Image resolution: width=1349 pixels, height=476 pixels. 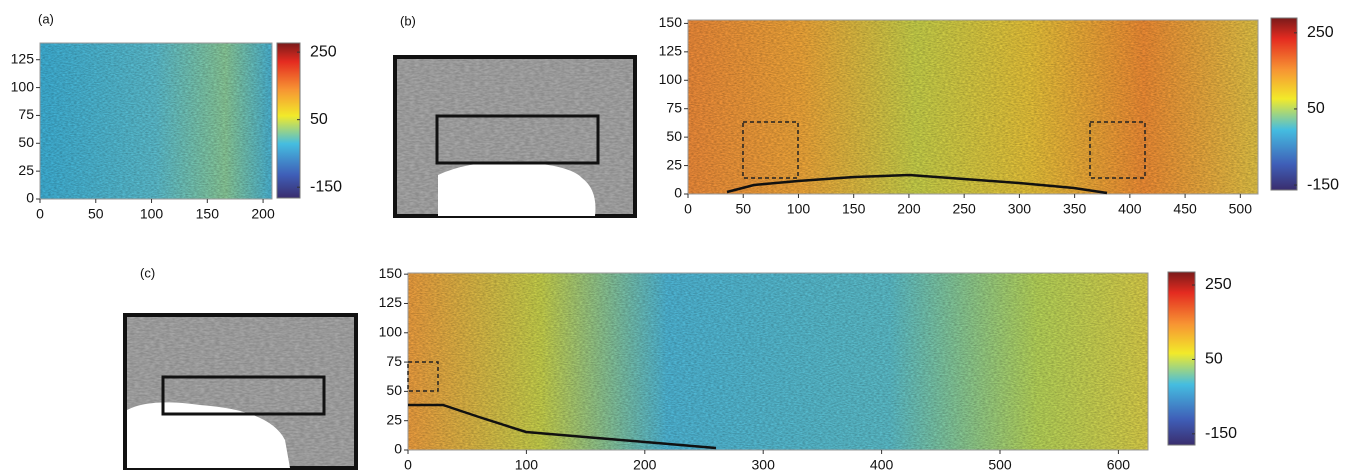 What do you see at coordinates (1075, 209) in the screenshot?
I see `x-tick-label: 350` at bounding box center [1075, 209].